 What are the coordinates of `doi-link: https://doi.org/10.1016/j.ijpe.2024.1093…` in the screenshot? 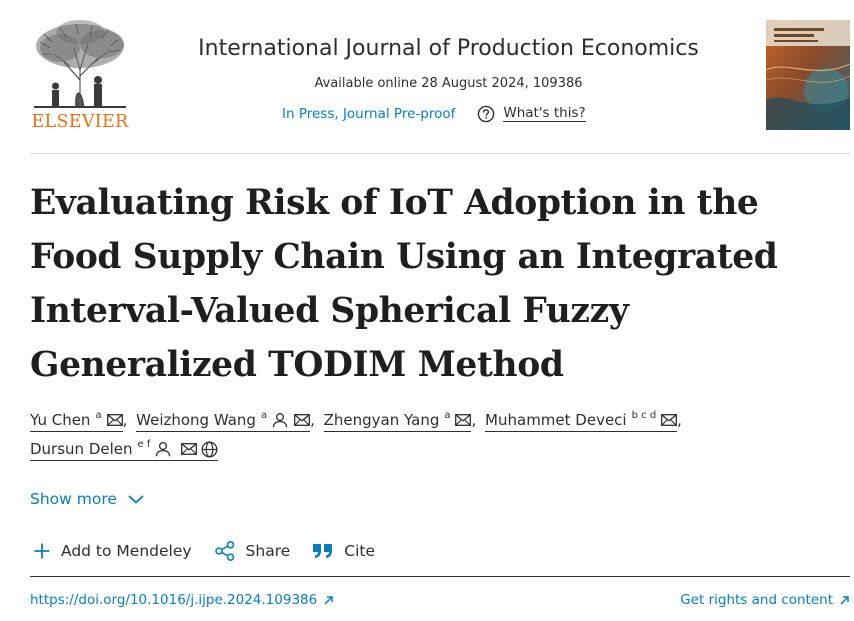 It's located at (182, 600).